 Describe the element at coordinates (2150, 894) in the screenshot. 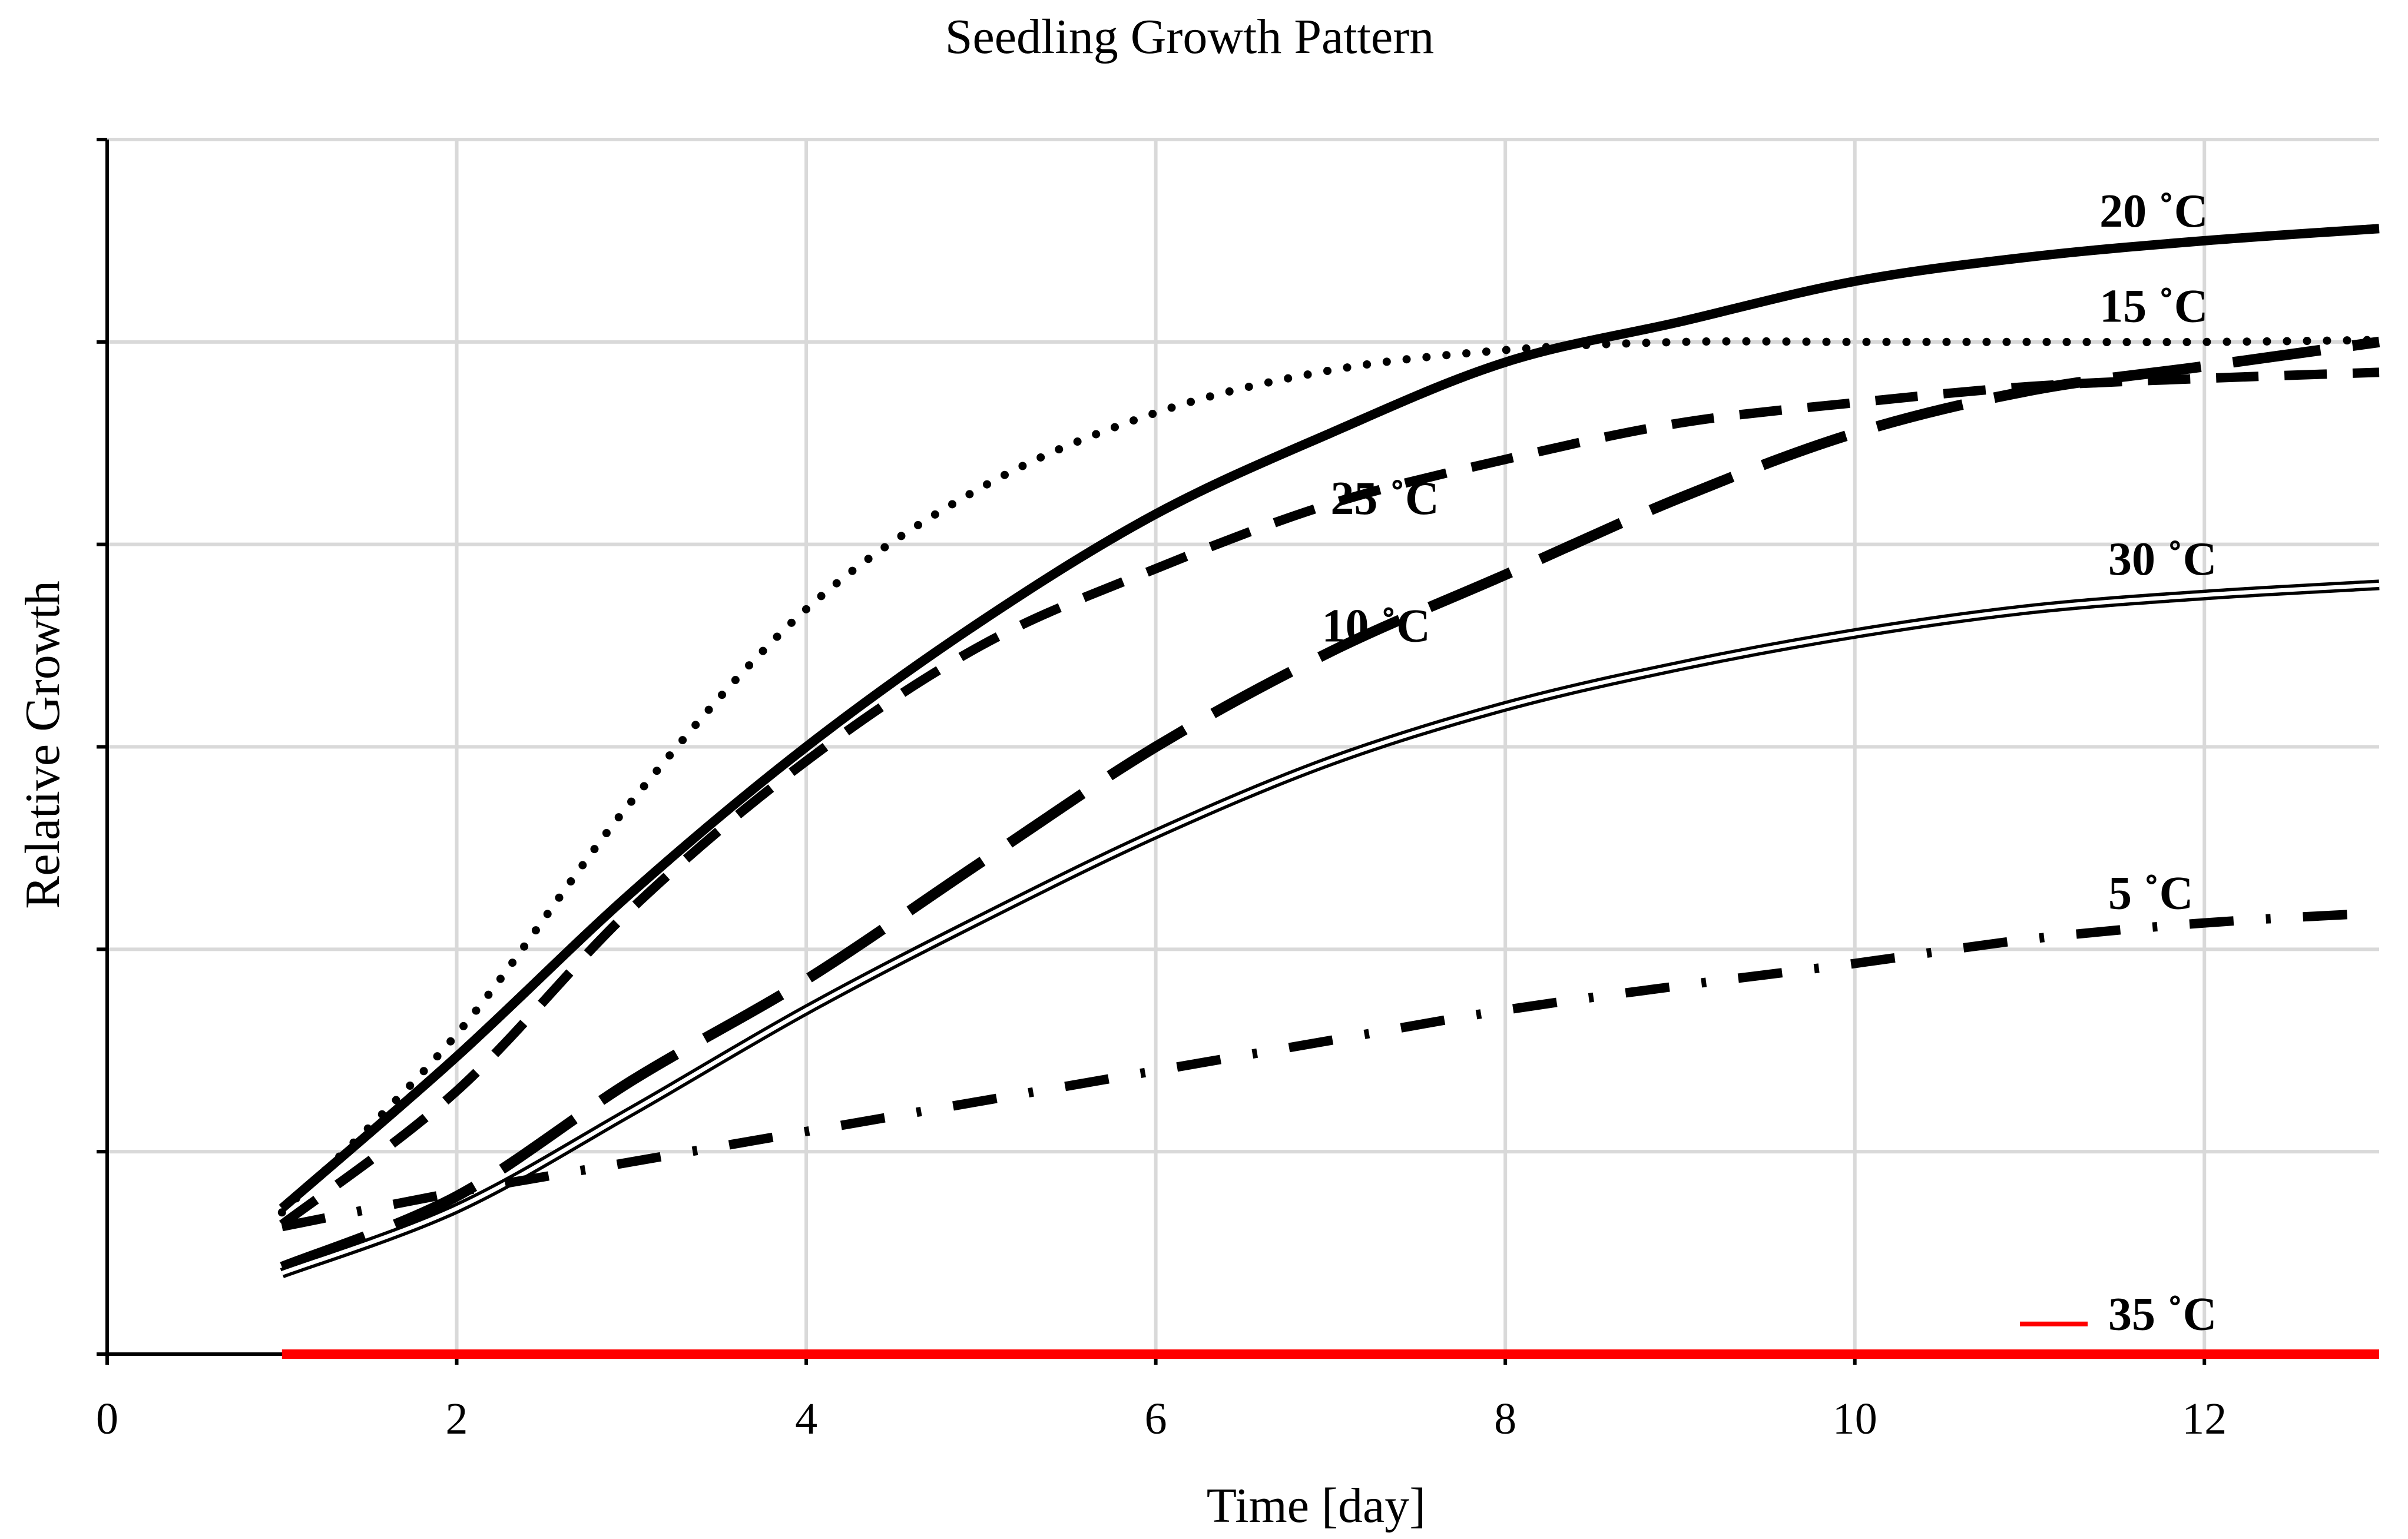

I see `series-label-5: 5 ˚C` at that location.